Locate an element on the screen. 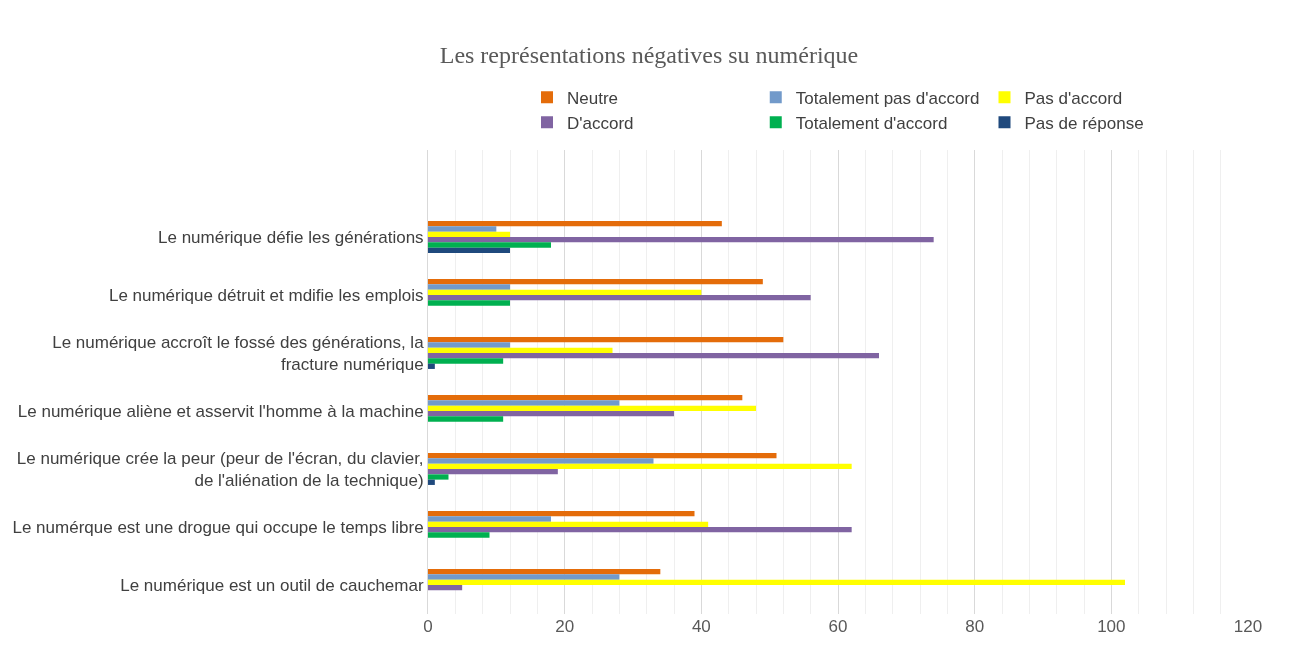 The width and height of the screenshot is (1298, 654). x-tick-label: 40 is located at coordinates (701, 626).